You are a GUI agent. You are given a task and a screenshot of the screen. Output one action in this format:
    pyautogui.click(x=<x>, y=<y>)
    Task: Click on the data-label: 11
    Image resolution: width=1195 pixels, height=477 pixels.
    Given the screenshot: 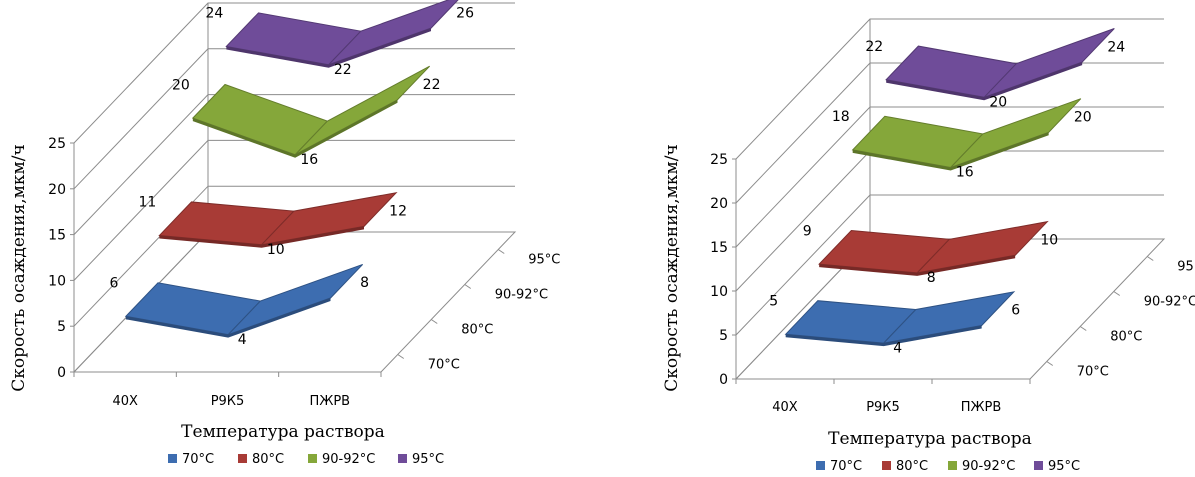 What is the action you would take?
    pyautogui.click(x=148, y=203)
    